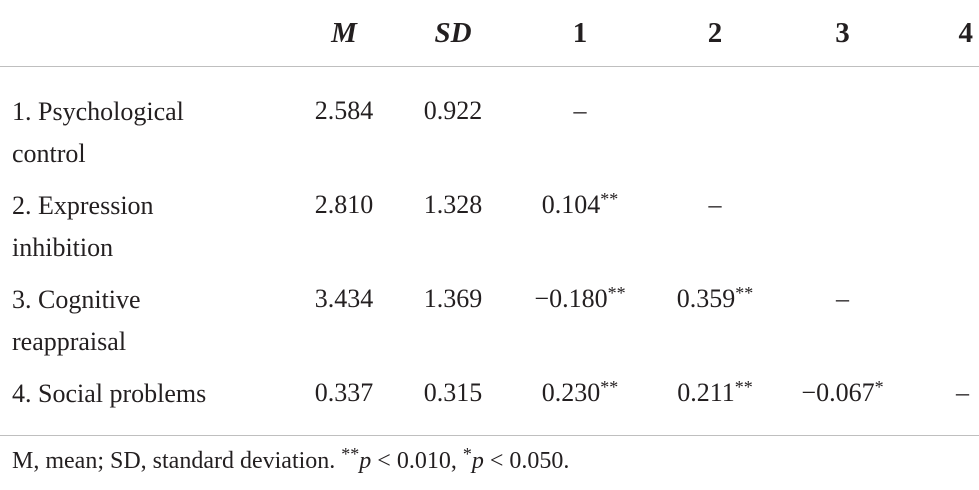 This screenshot has height=490, width=979. I want to click on cell-value: 0.359, so click(706, 298).